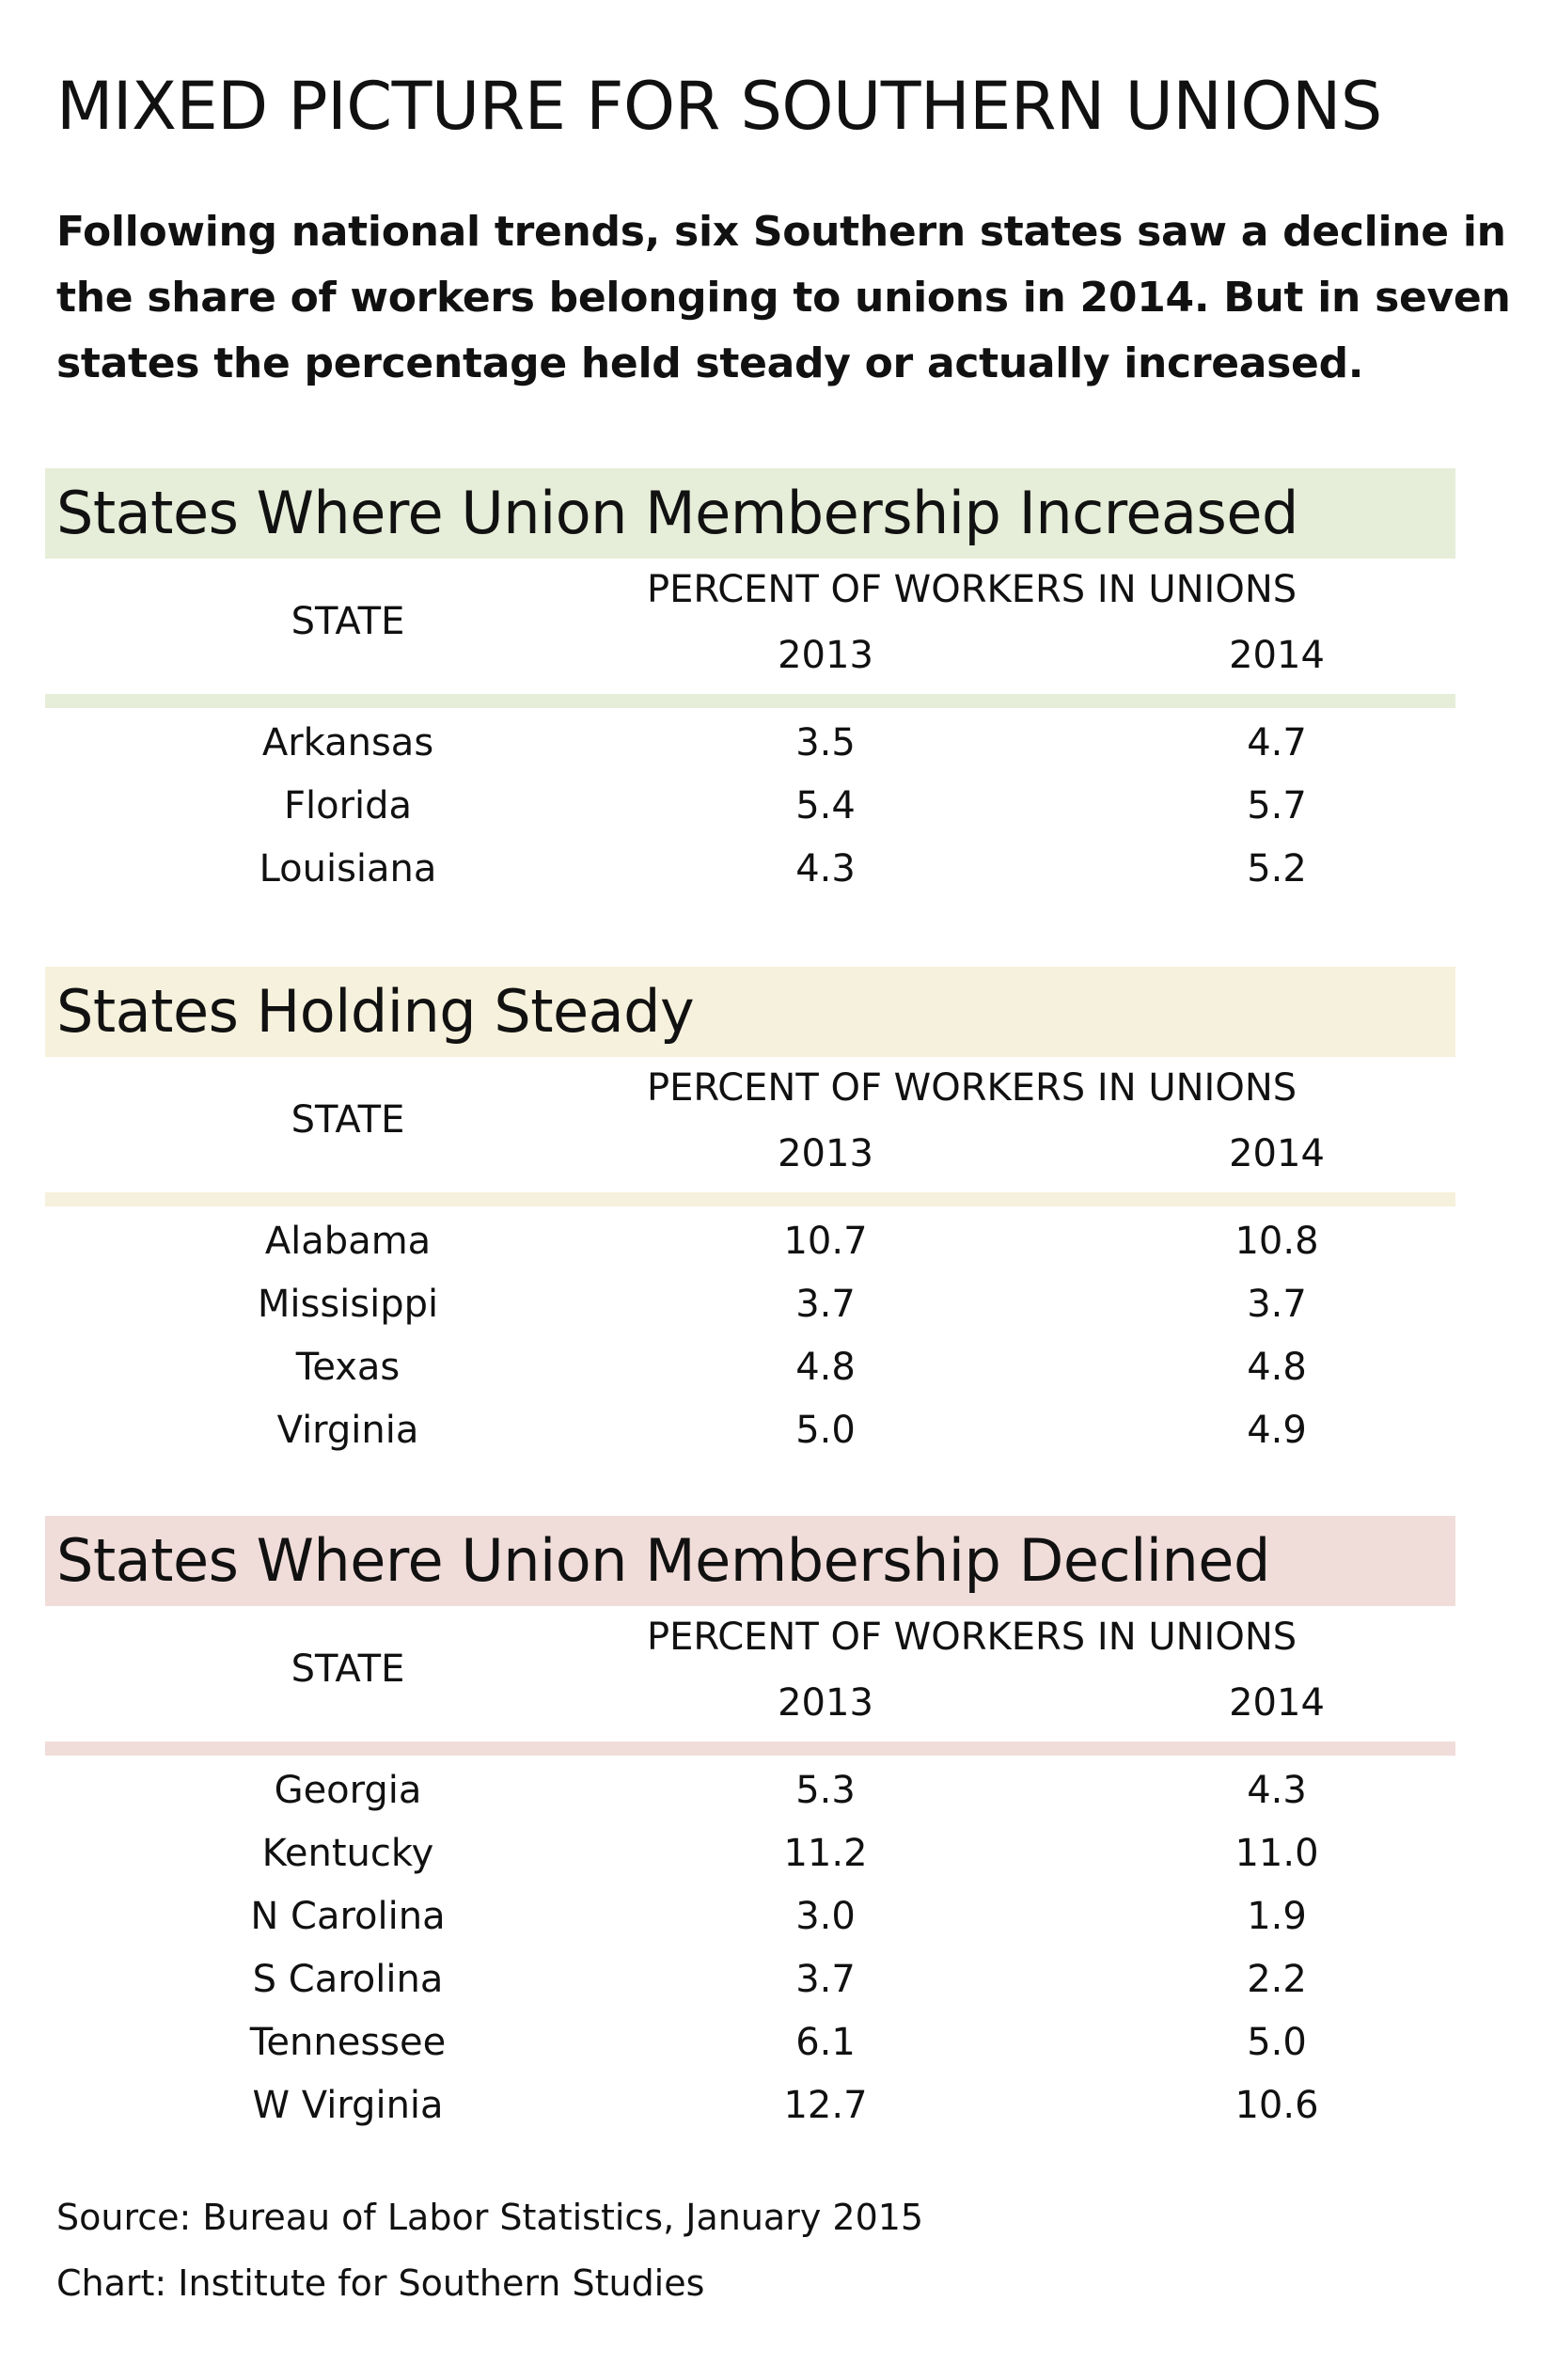  Describe the element at coordinates (1276, 2105) in the screenshot. I see `value-2014-cell: 10.6` at that location.